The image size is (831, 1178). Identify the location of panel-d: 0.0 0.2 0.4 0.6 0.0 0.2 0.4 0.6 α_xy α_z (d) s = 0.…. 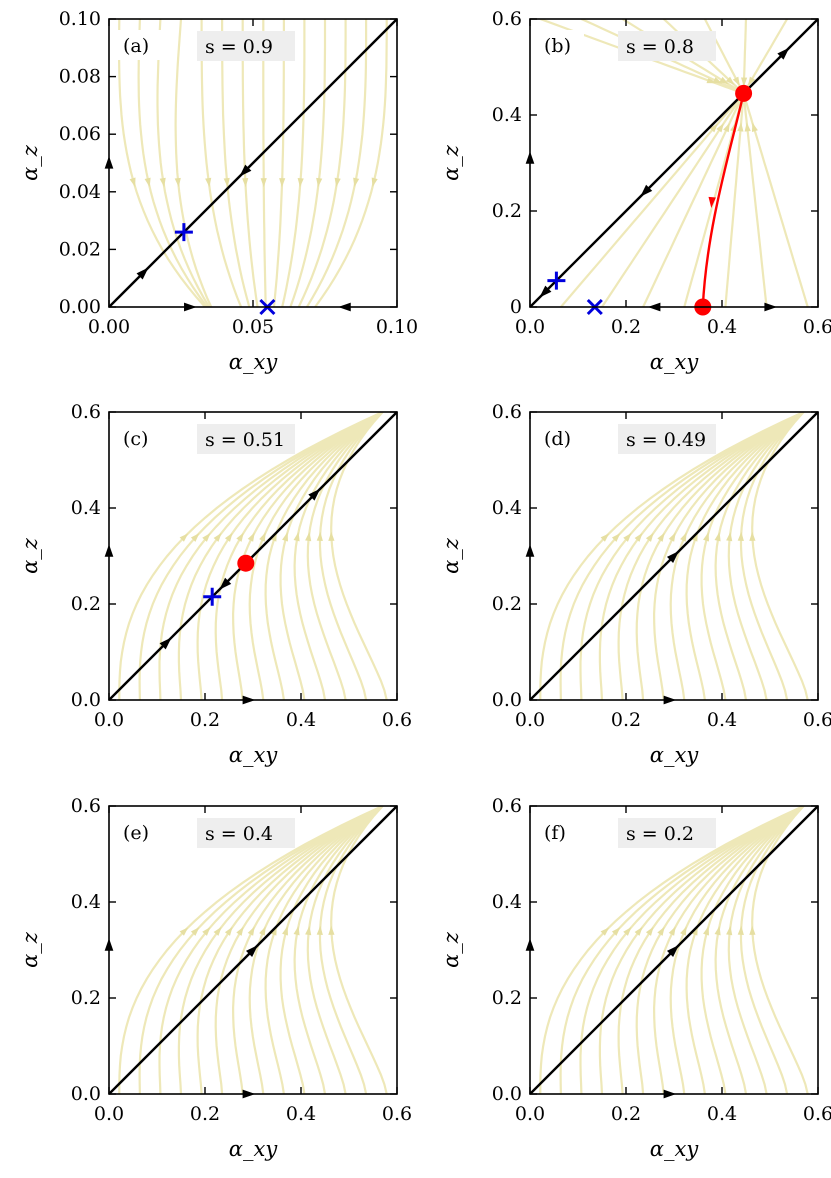
(635, 584).